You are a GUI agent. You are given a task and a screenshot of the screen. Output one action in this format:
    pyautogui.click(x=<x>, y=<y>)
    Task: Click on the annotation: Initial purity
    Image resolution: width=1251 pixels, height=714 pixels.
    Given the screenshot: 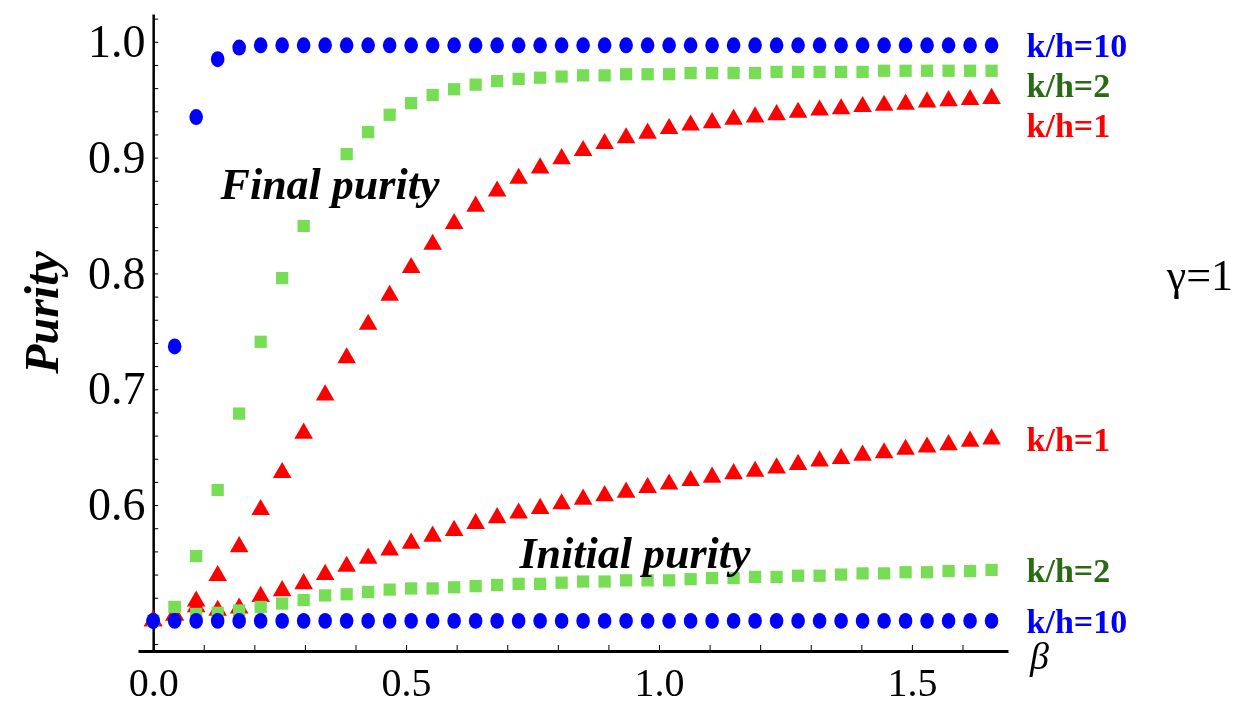 What is the action you would take?
    pyautogui.click(x=634, y=554)
    